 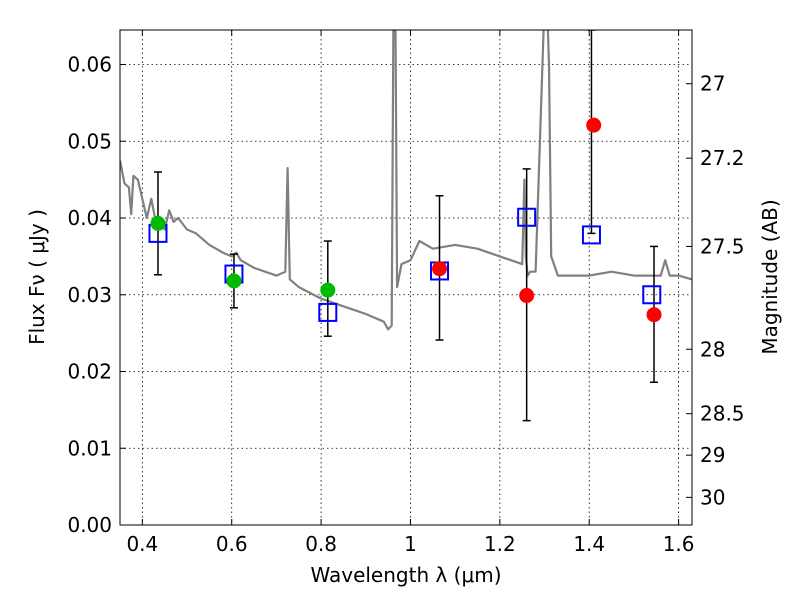 What do you see at coordinates (89, 295) in the screenshot?
I see `y-tick-label: 0.03` at bounding box center [89, 295].